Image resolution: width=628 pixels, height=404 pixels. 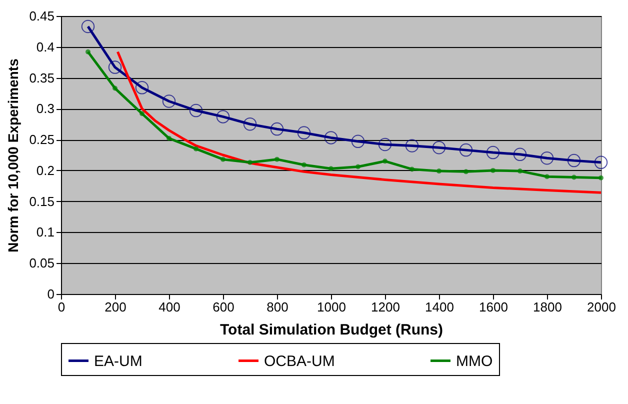 What do you see at coordinates (474, 361) in the screenshot?
I see `legend-label: MMO` at bounding box center [474, 361].